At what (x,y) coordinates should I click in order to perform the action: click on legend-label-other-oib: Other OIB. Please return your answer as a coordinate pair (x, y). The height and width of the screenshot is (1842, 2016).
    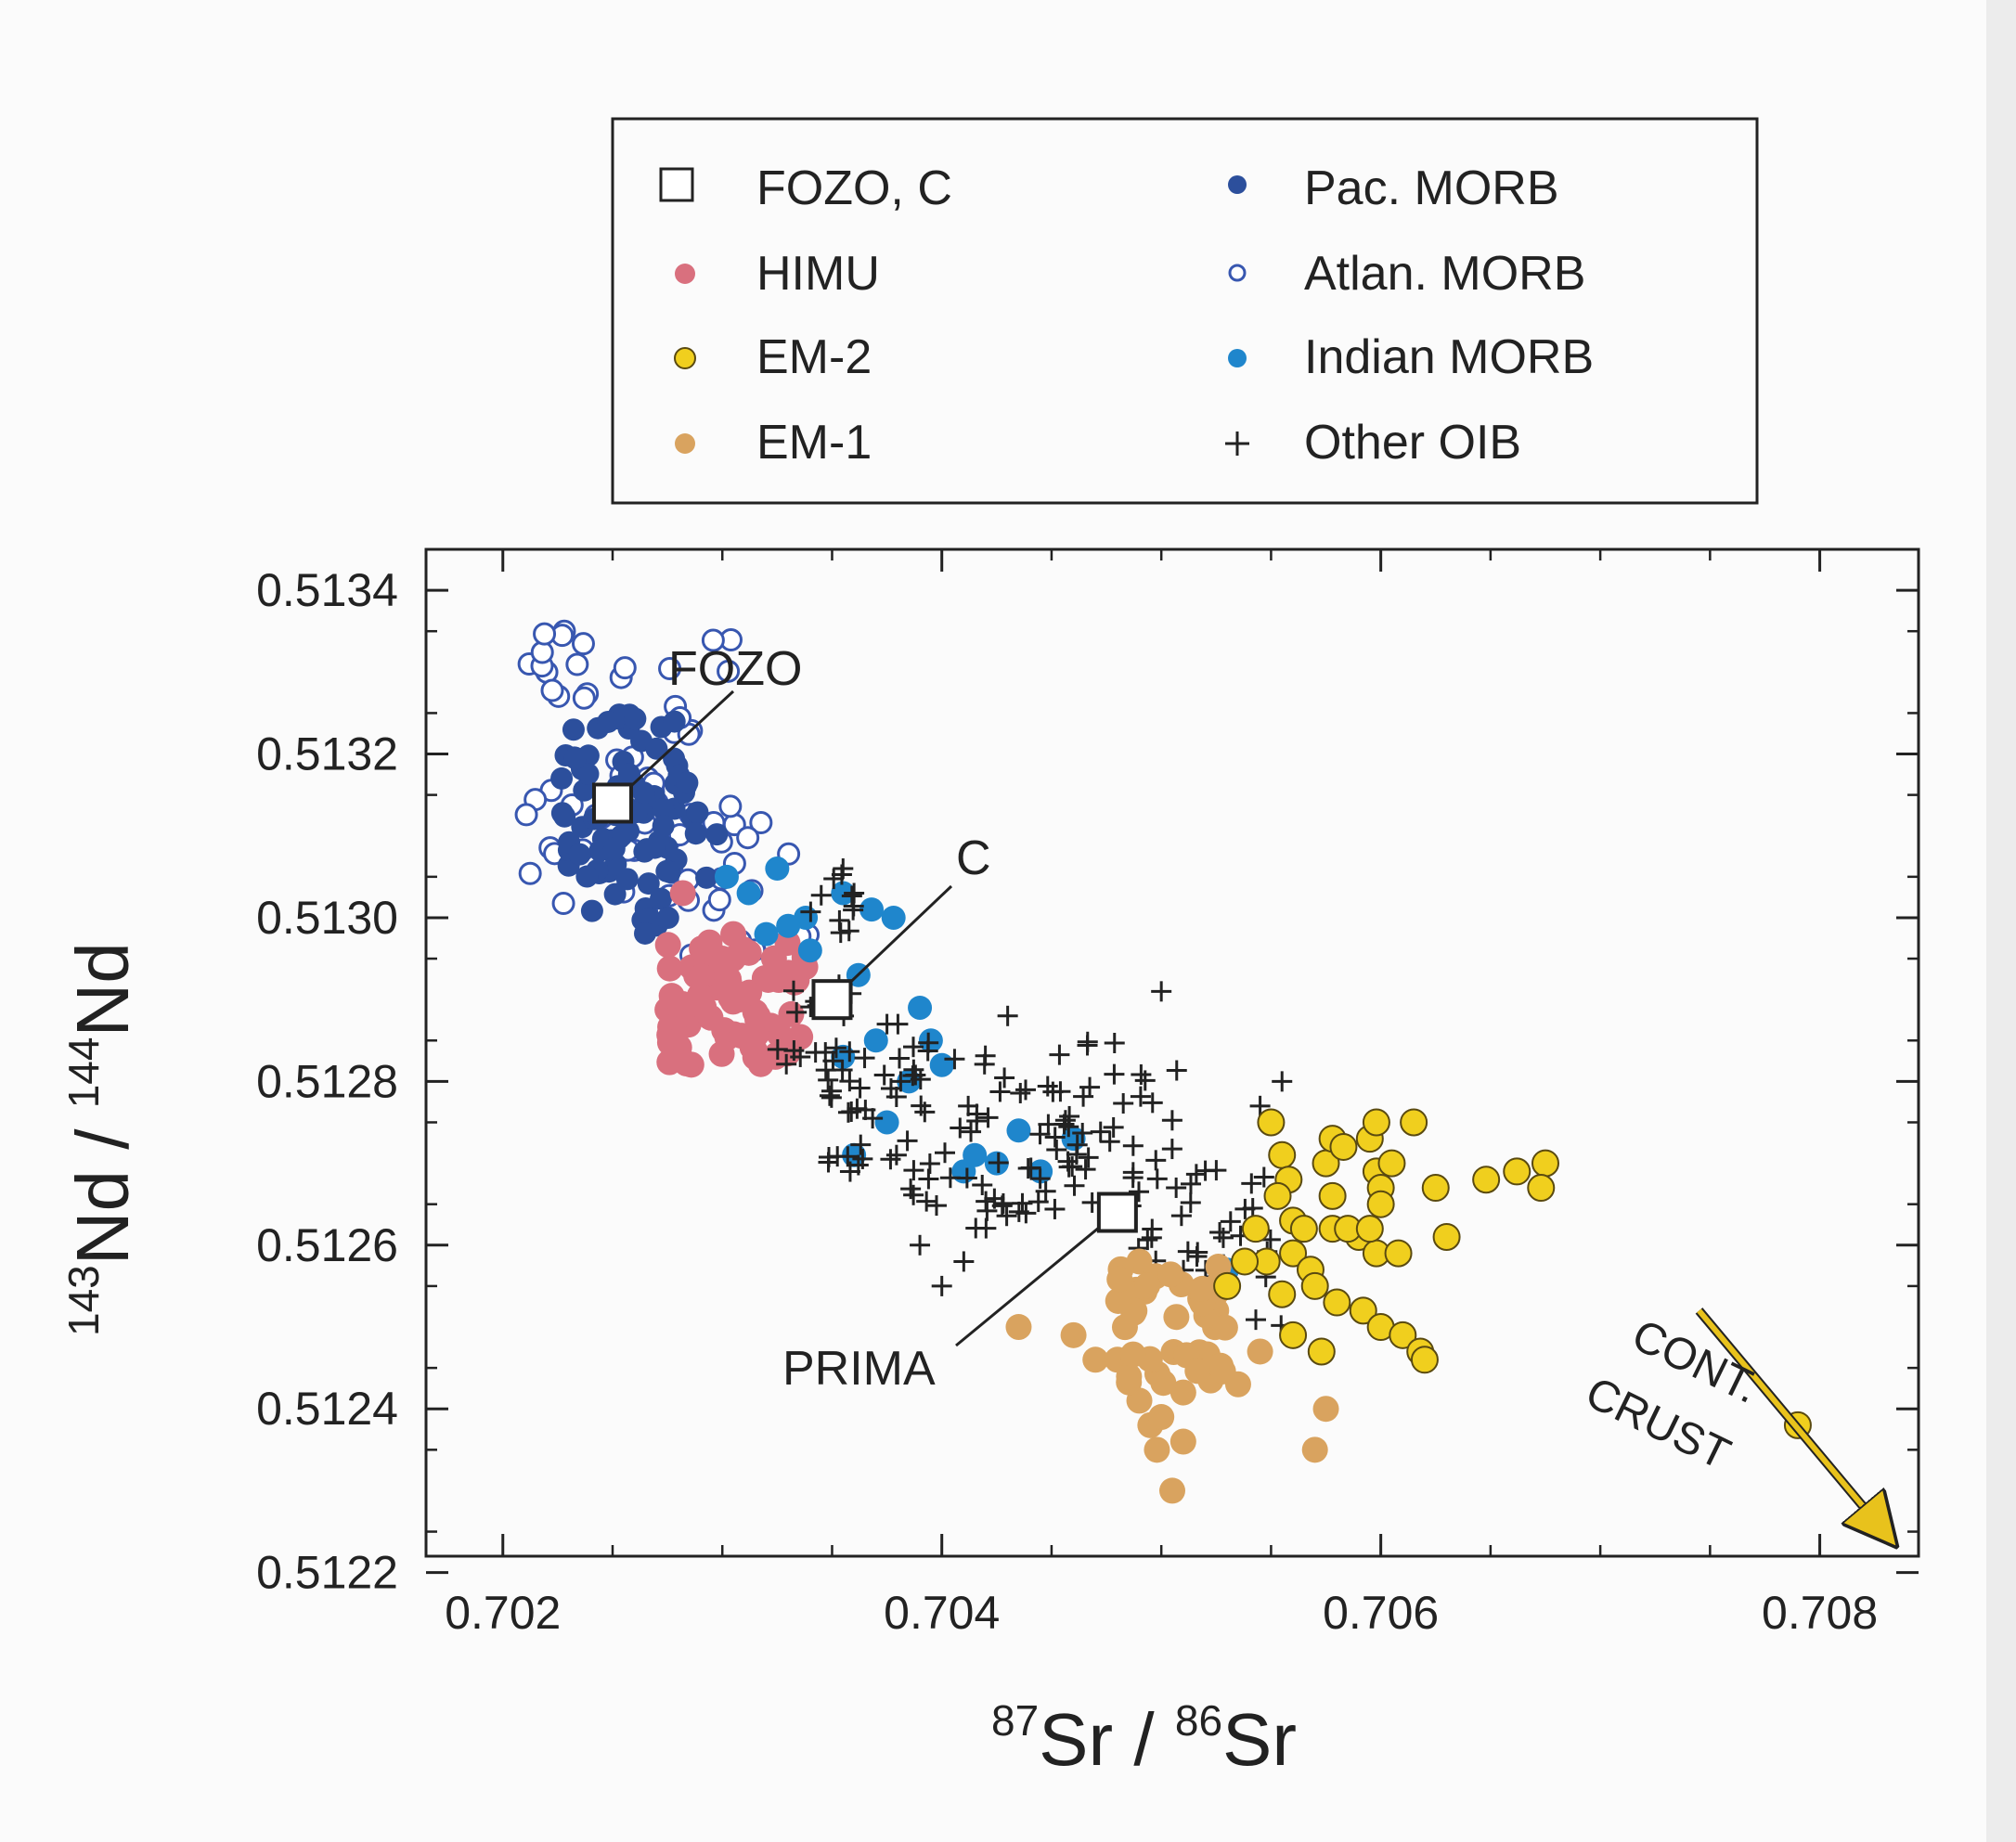
    Looking at the image, I should click on (1412, 443).